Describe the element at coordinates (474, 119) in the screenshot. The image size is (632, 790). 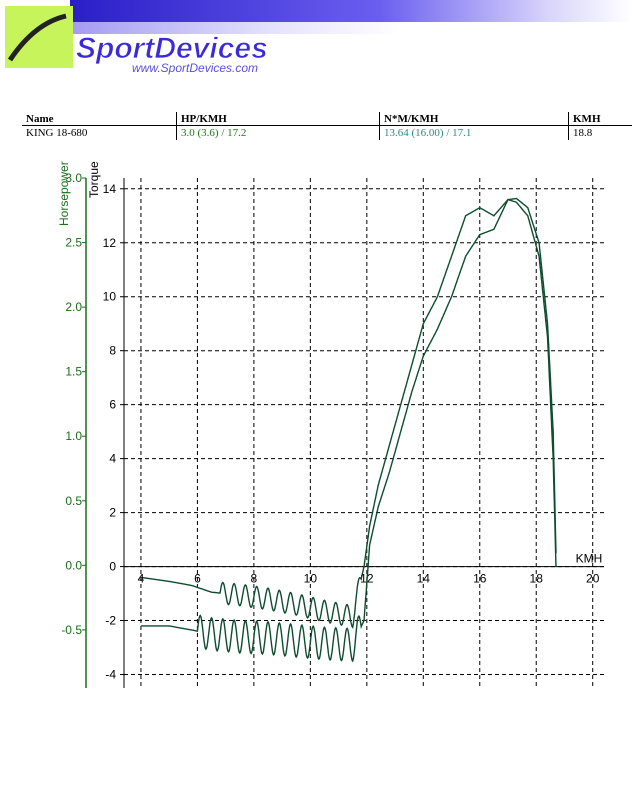
I see `col-torque-header: N*M/KMH` at that location.